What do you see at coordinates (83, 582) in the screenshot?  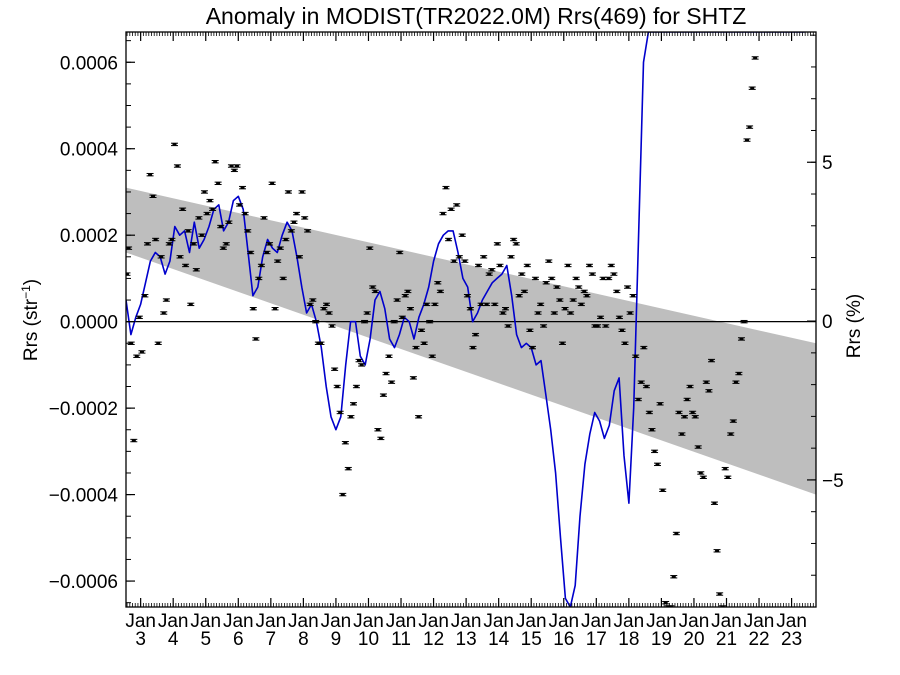 I see `y-tick-label-left: −0.0006` at bounding box center [83, 582].